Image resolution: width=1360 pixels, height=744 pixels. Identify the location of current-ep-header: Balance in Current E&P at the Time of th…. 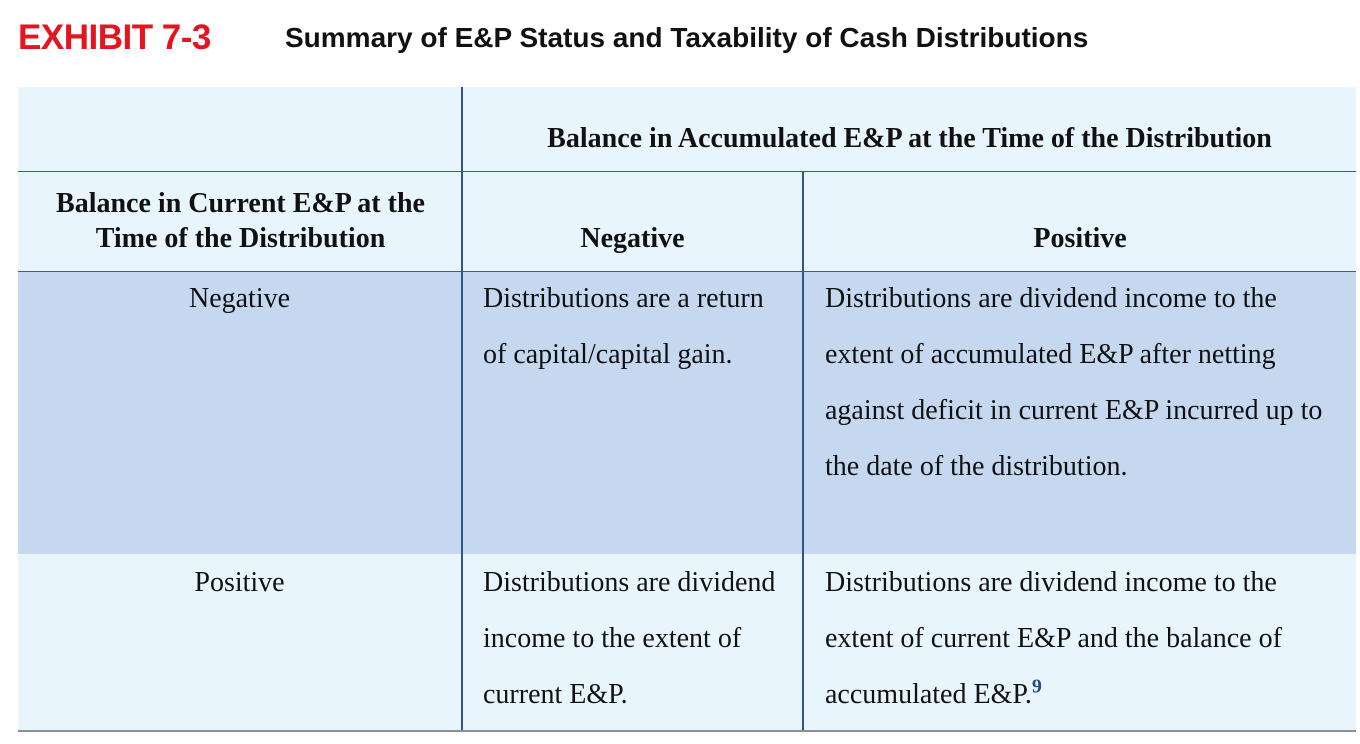
(240, 221).